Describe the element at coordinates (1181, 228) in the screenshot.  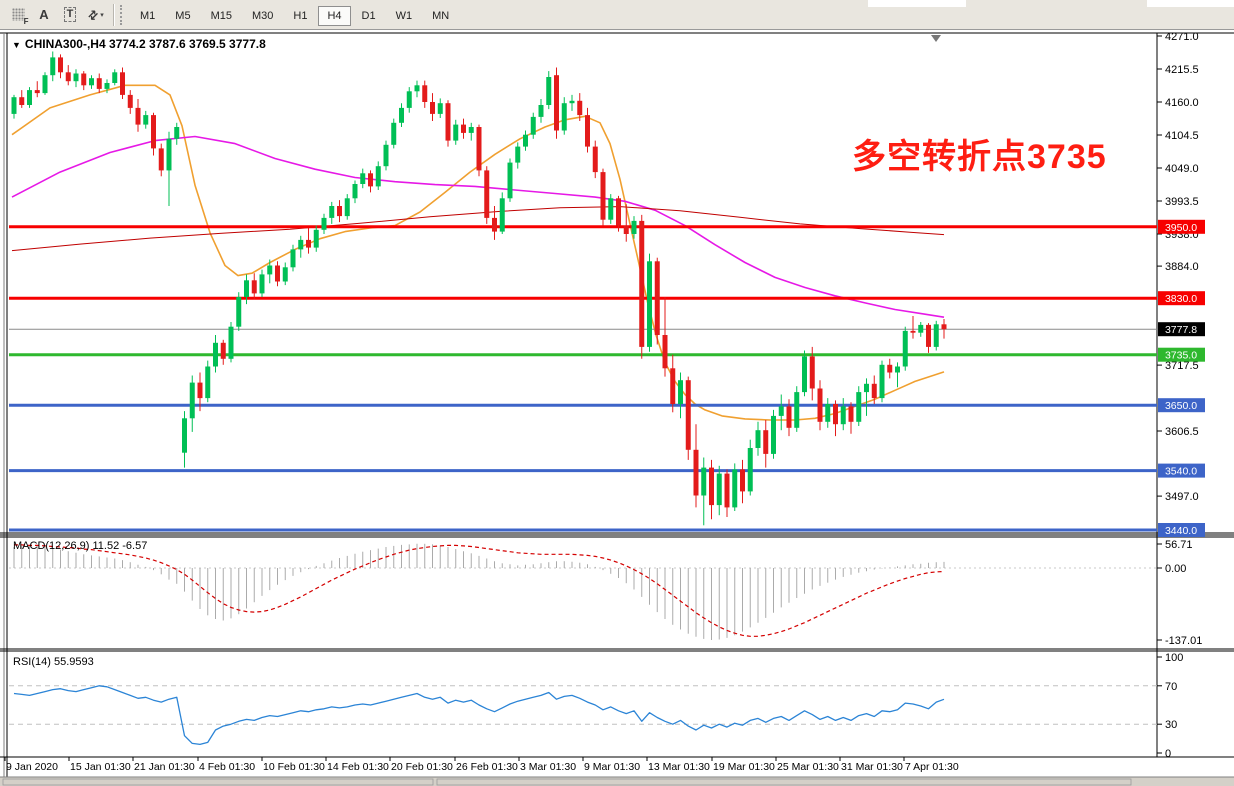
I see `svg-text: 3950.0` at that location.